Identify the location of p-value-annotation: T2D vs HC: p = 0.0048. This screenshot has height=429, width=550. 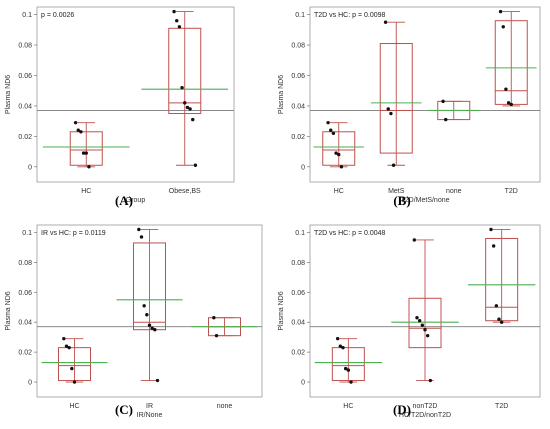
(350, 233).